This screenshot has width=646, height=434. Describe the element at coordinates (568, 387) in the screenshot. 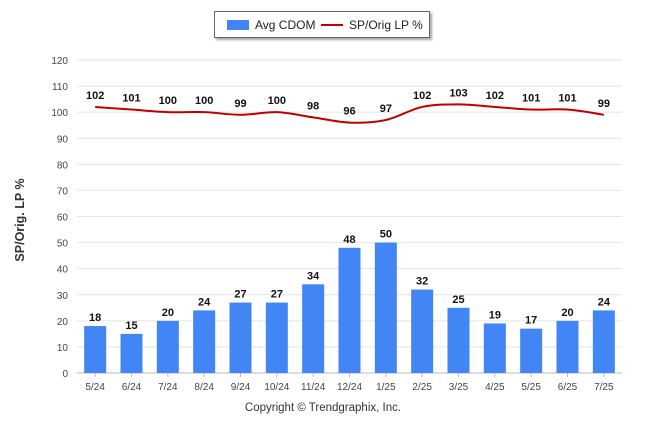

I see `x-tick-label: 6/25` at that location.